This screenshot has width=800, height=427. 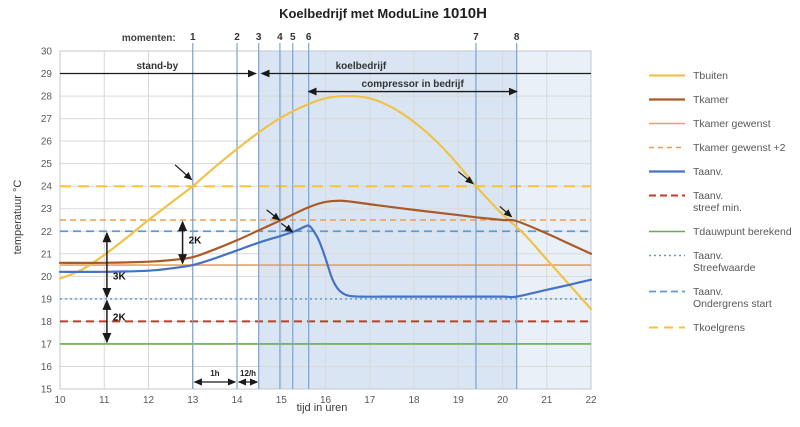 I want to click on legend-item: Taanv., so click(x=724, y=172).